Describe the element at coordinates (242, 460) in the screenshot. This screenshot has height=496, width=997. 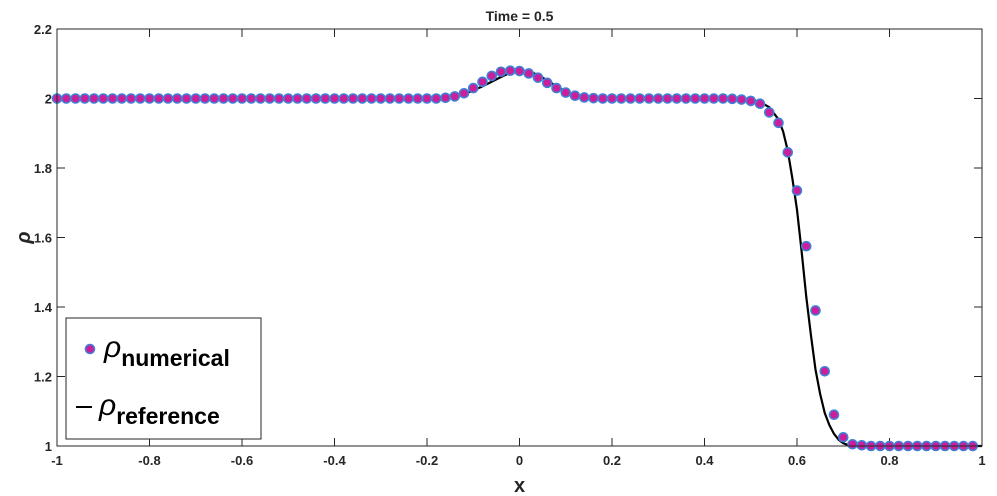
I see `x-tick-label: -0.6` at that location.